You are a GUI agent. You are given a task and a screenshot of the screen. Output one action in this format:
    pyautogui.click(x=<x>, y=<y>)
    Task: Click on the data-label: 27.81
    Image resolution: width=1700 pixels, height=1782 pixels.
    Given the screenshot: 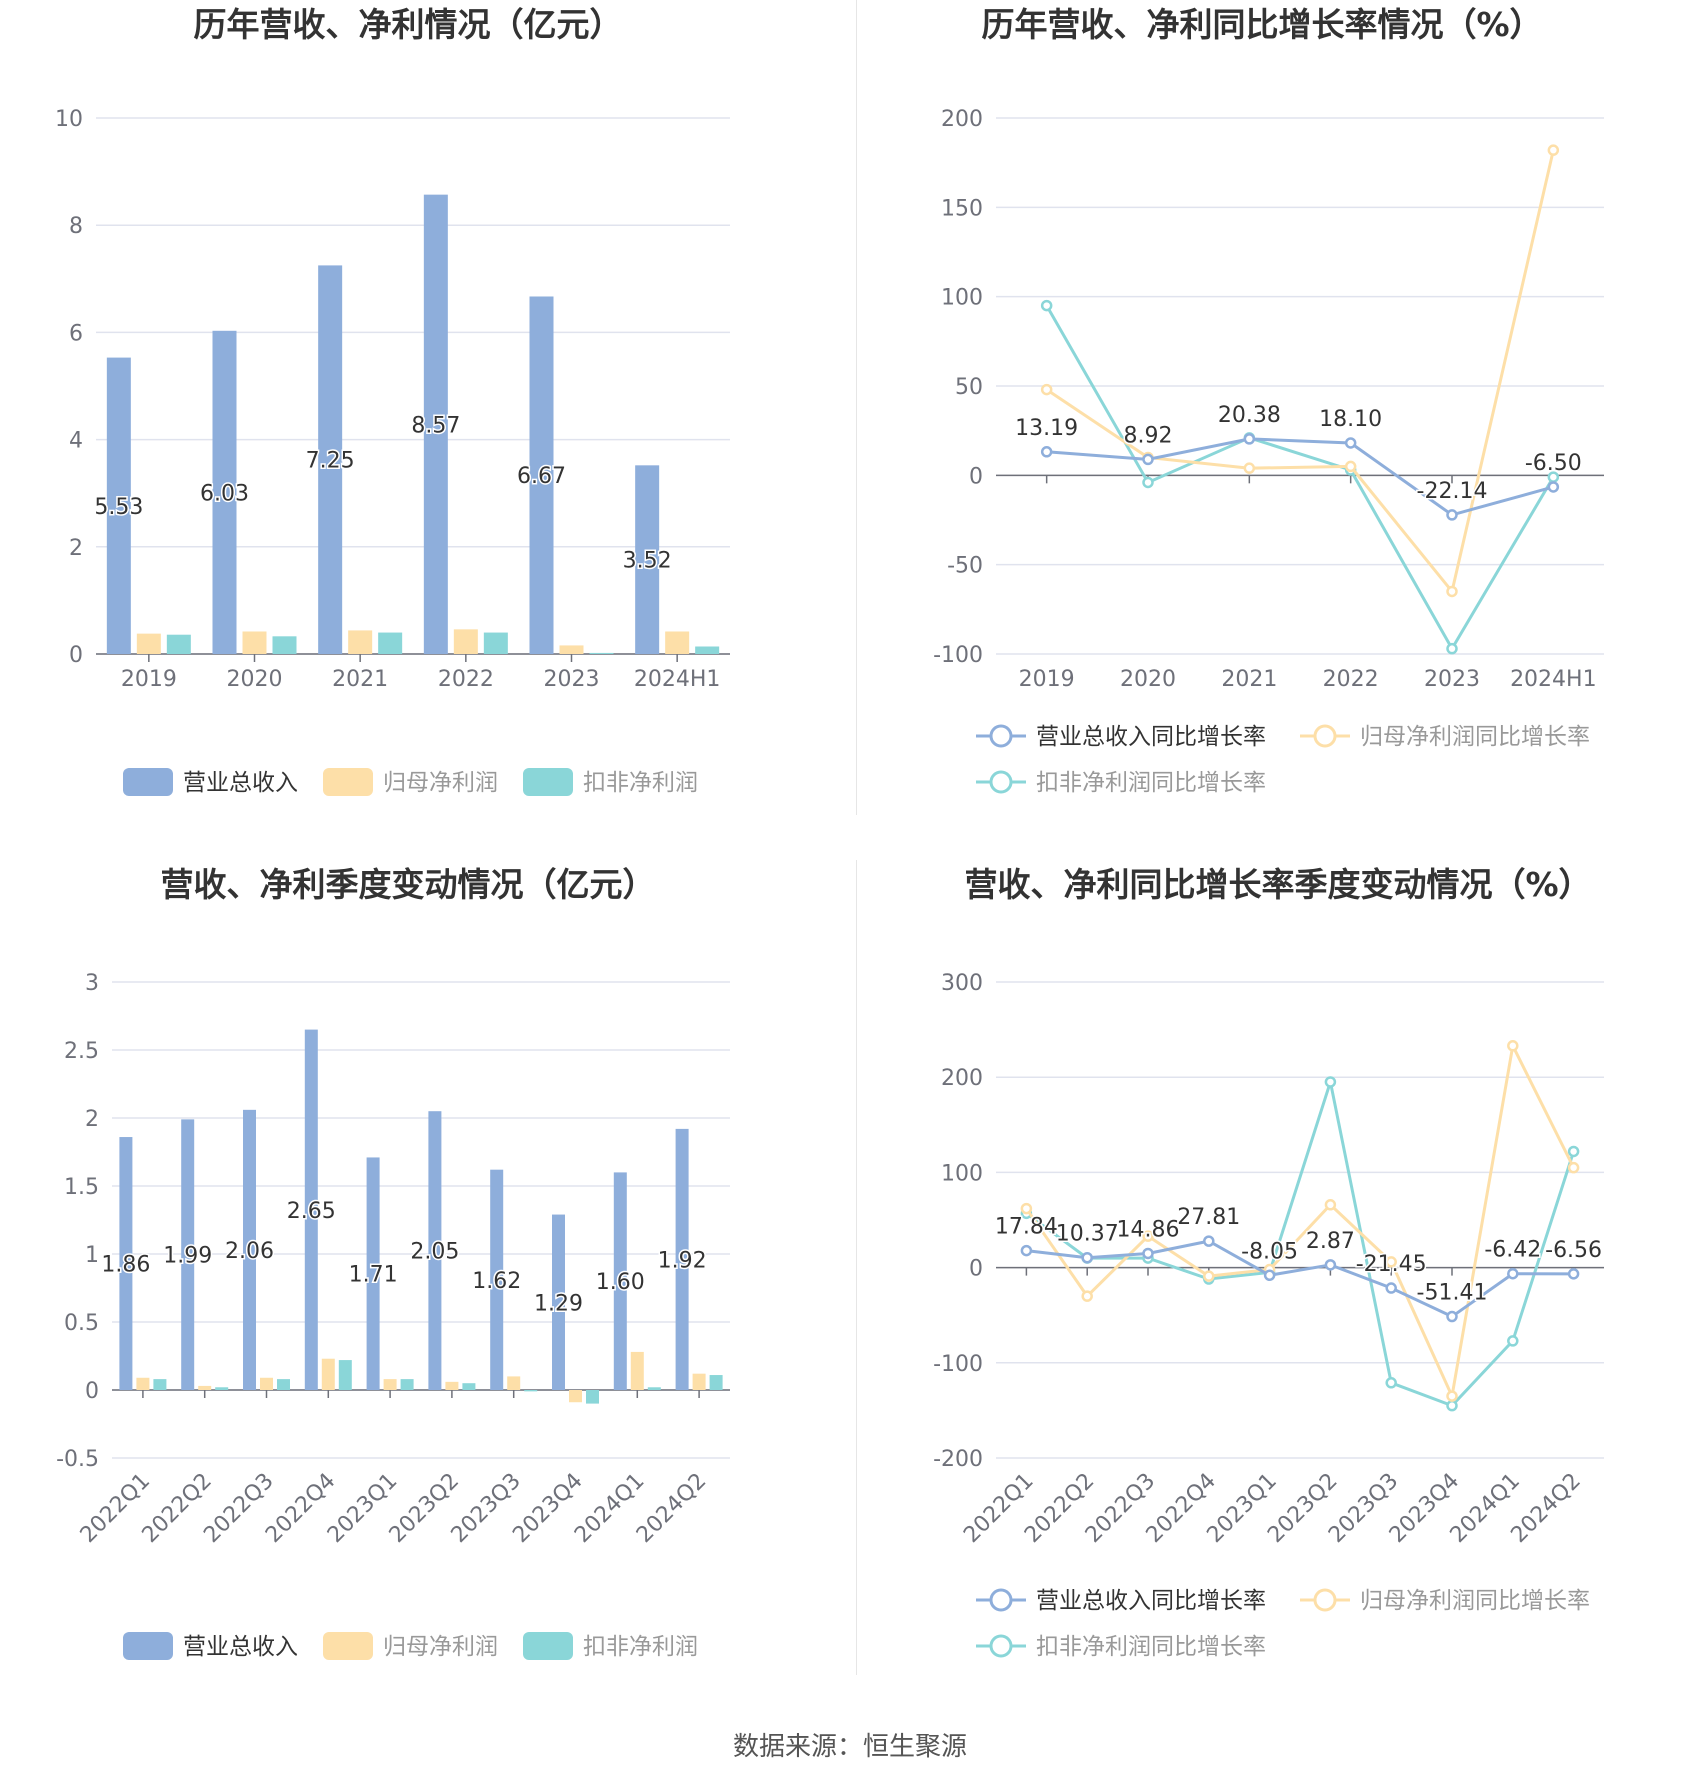 What is the action you would take?
    pyautogui.click(x=1208, y=1217)
    